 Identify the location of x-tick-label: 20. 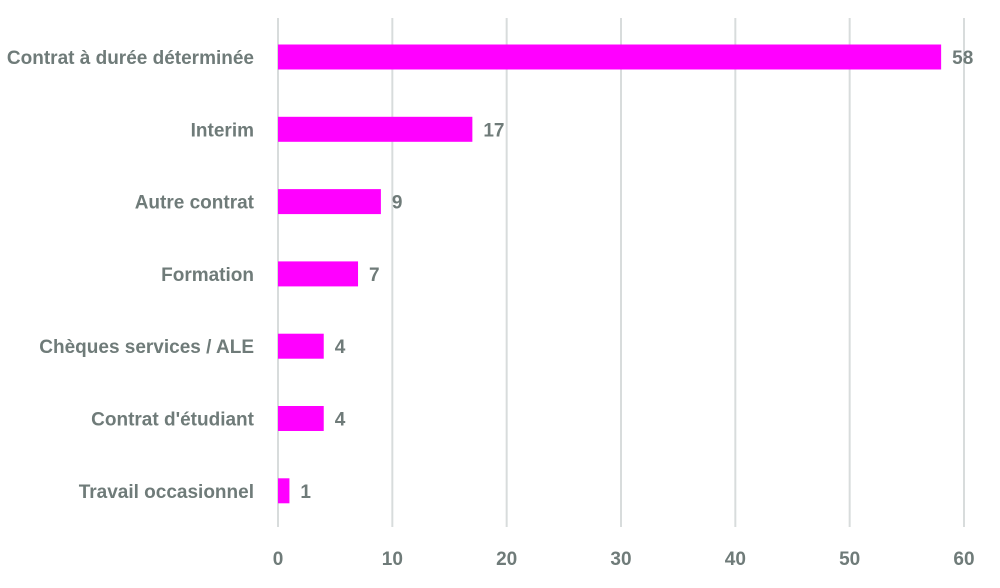
(506, 559).